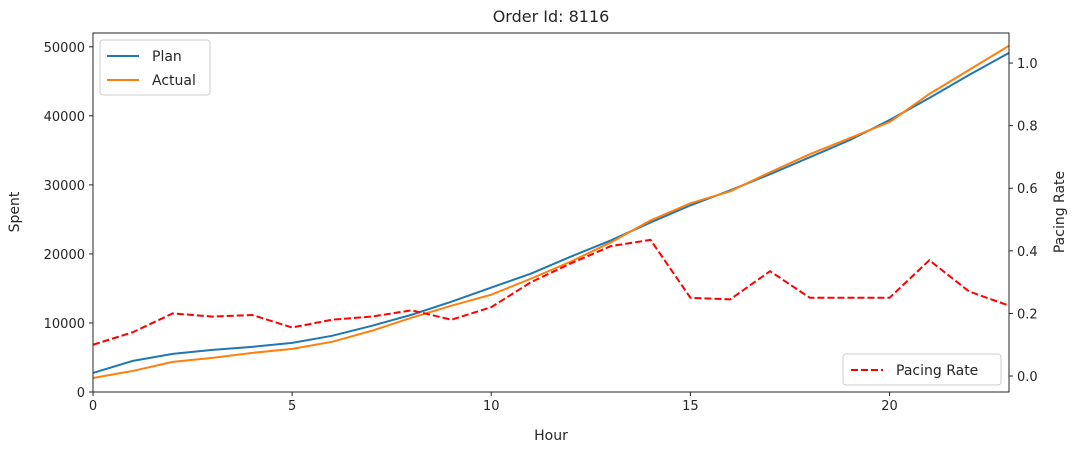  Describe the element at coordinates (889, 406) in the screenshot. I see `x-tick-label: 20` at that location.